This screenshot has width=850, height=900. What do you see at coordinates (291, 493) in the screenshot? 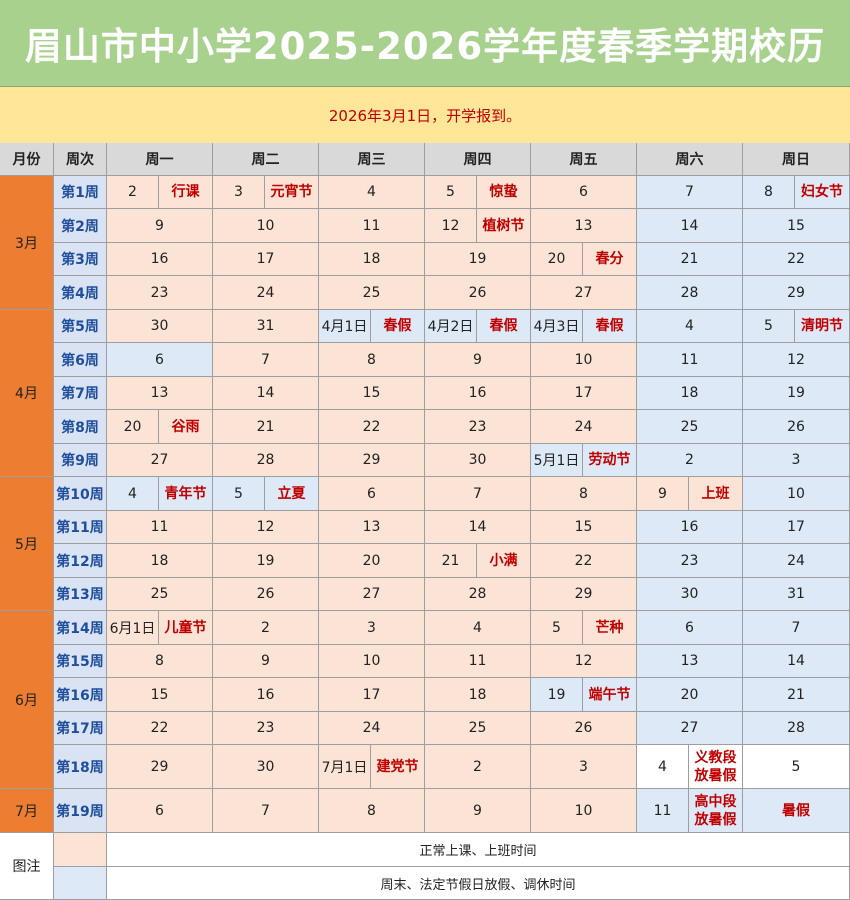
I see `festival-label: 立夏` at bounding box center [291, 493].